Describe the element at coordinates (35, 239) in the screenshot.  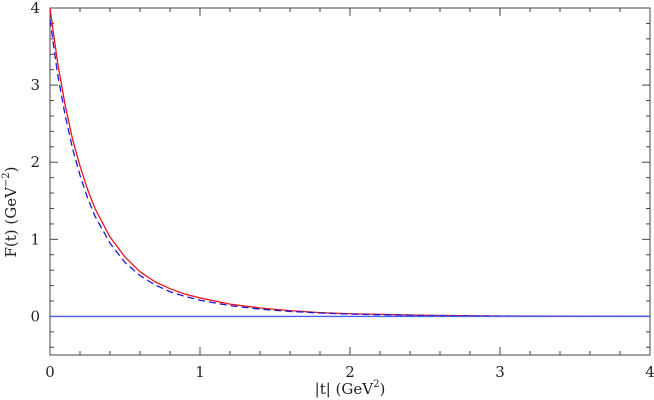
I see `y-tick-label: 1` at that location.